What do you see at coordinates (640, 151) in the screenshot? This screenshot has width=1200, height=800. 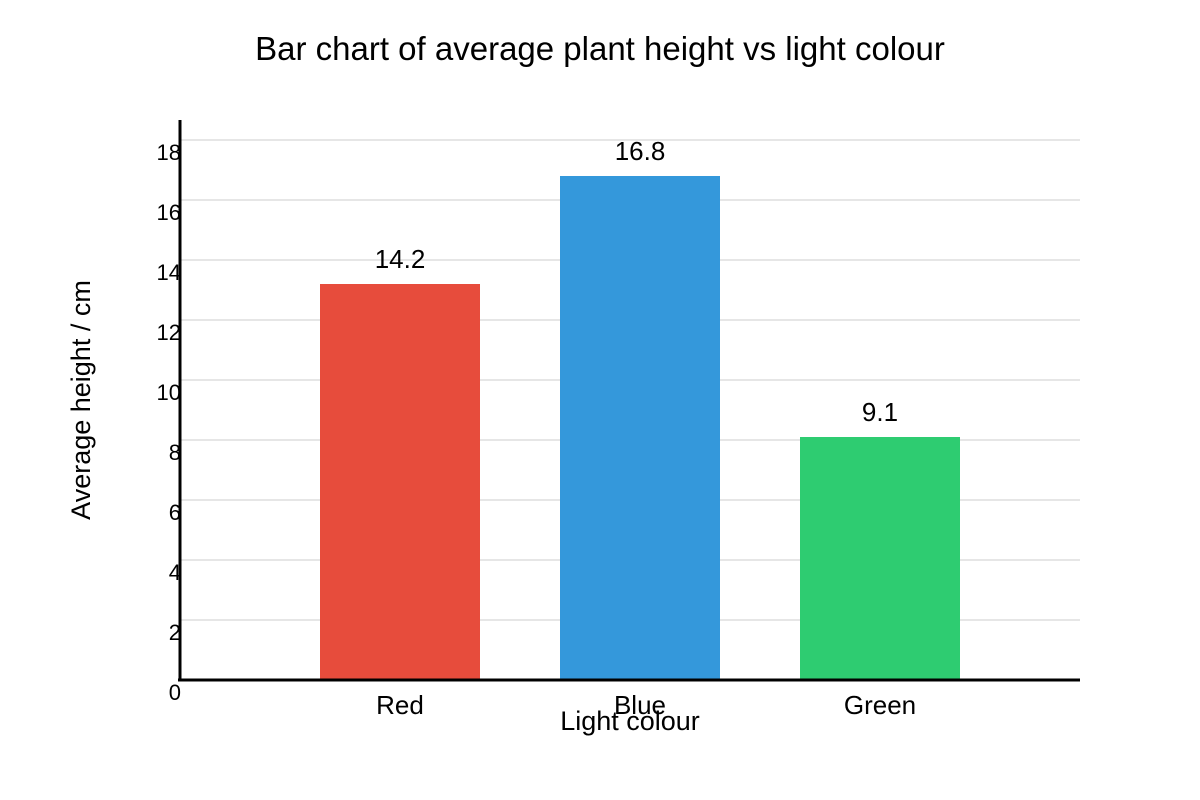 I see `value-label-blue: 16.8` at bounding box center [640, 151].